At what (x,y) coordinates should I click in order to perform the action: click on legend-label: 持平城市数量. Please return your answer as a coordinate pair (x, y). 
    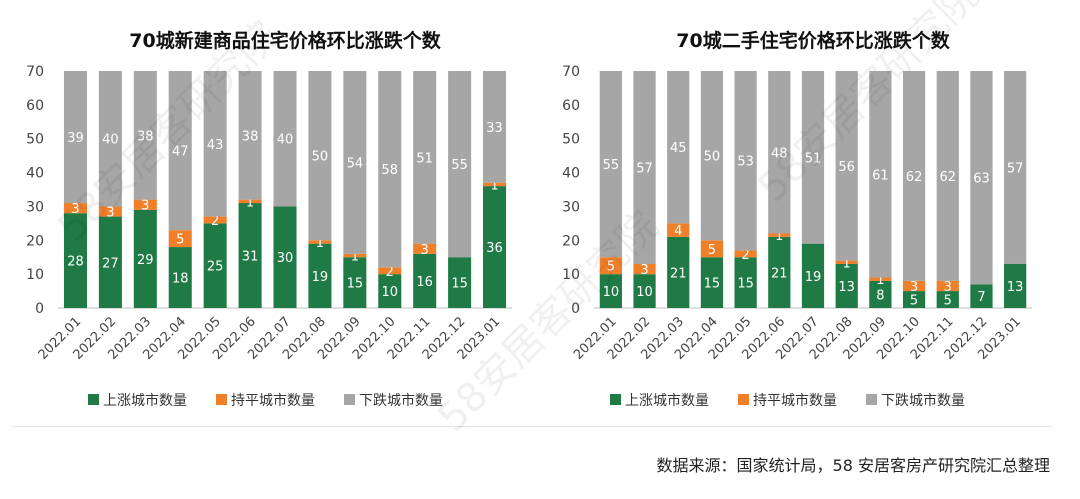
    Looking at the image, I should click on (795, 400).